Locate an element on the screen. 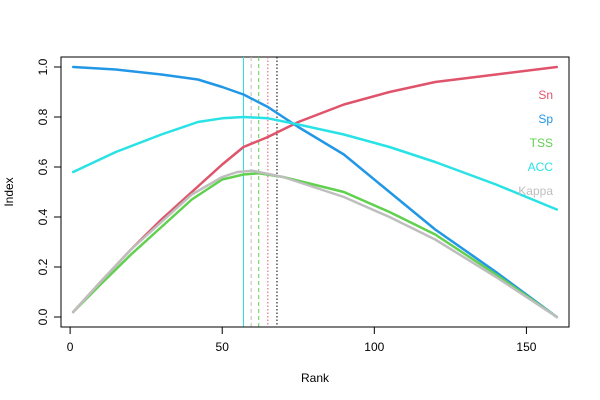  legend: Sn Sp TSS ACC Kappa is located at coordinates (535, 143).